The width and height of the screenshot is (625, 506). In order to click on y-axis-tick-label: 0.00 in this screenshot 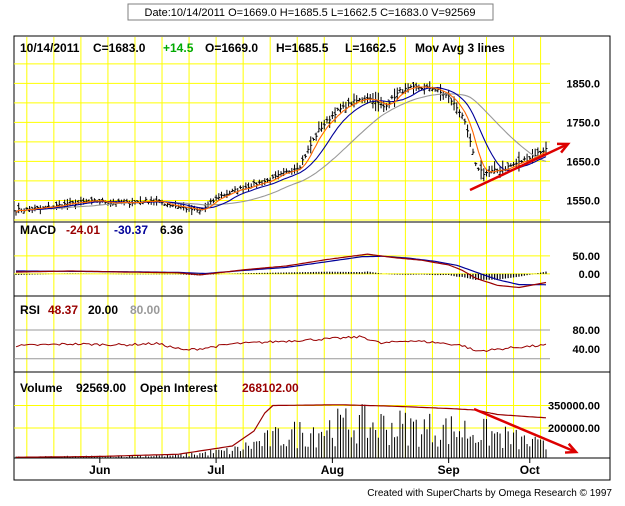, I will do `click(589, 275)`.